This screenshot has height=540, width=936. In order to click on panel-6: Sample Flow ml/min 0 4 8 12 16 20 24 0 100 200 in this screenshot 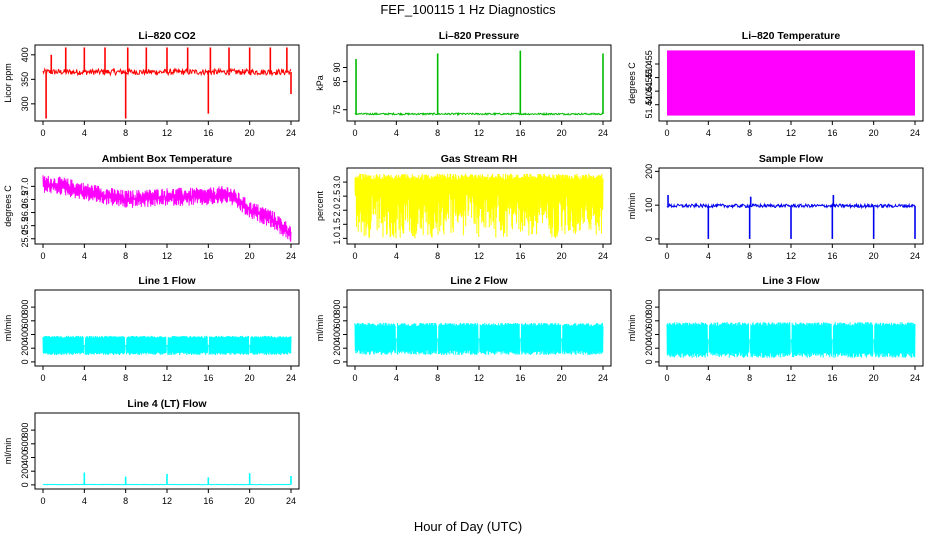, I will do `click(775, 207)`.